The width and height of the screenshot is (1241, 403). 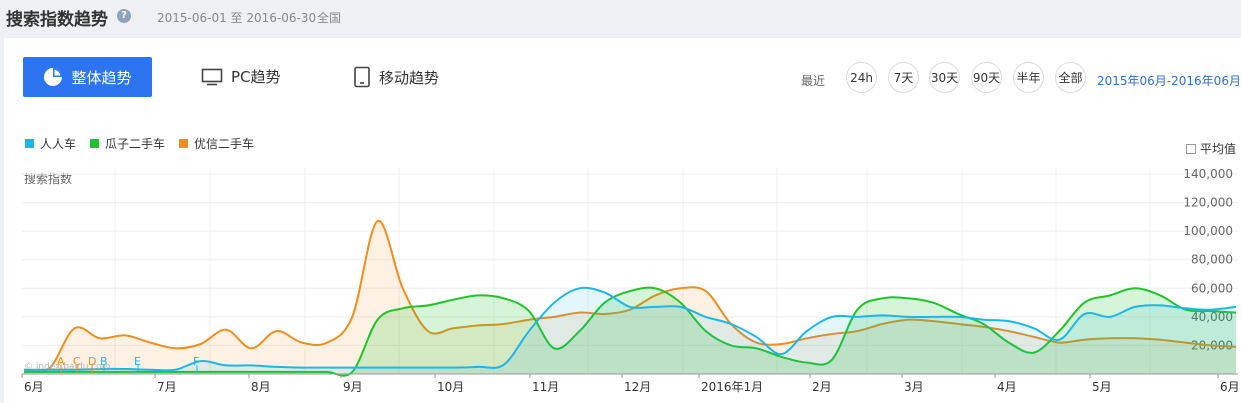 What do you see at coordinates (1007, 387) in the screenshot?
I see `x-tick-label: 4月` at bounding box center [1007, 387].